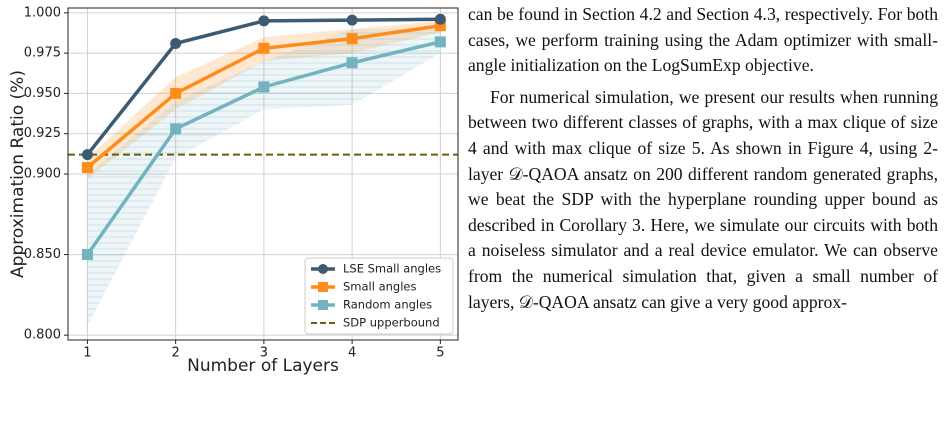 Image resolution: width=945 pixels, height=438 pixels. Describe the element at coordinates (387, 305) in the screenshot. I see `legend-label: Random angles` at that location.